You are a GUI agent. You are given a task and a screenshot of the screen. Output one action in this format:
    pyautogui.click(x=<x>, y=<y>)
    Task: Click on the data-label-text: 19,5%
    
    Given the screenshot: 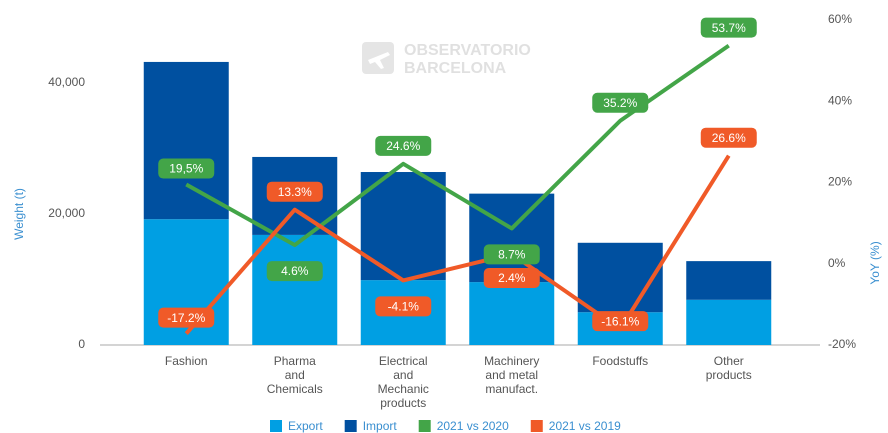 What is the action you would take?
    pyautogui.click(x=186, y=169)
    